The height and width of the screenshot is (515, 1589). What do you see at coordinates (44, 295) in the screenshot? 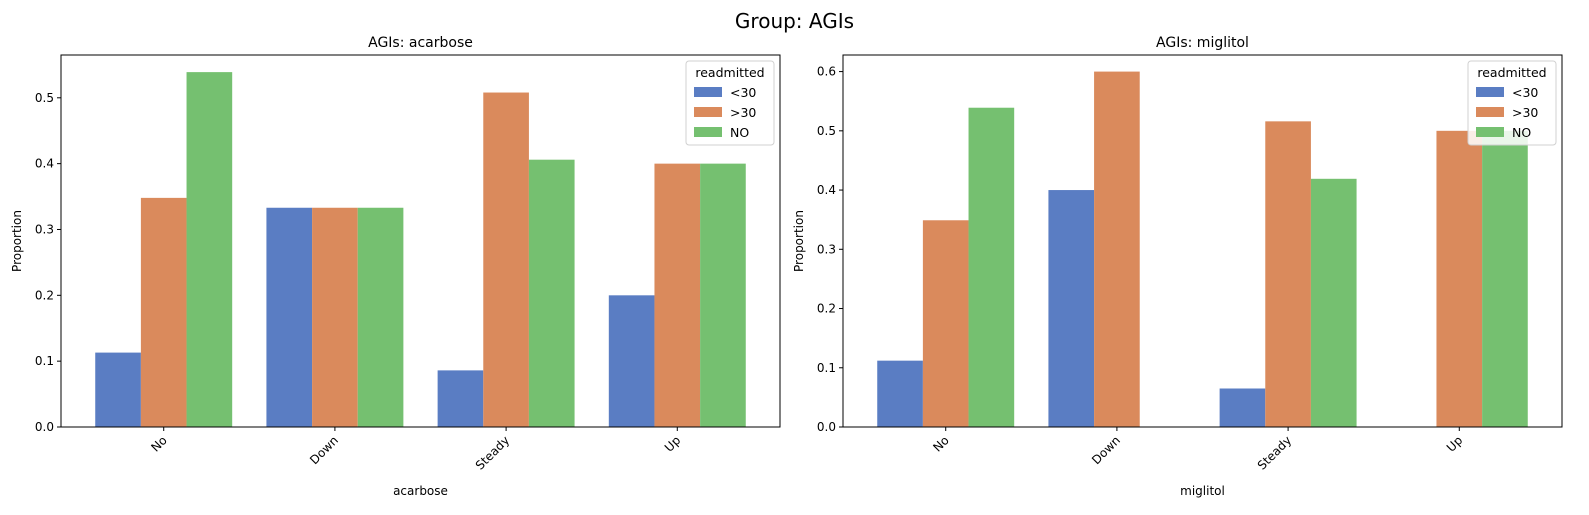
I see `chart-1-ytick-label: 0.2` at bounding box center [44, 295].